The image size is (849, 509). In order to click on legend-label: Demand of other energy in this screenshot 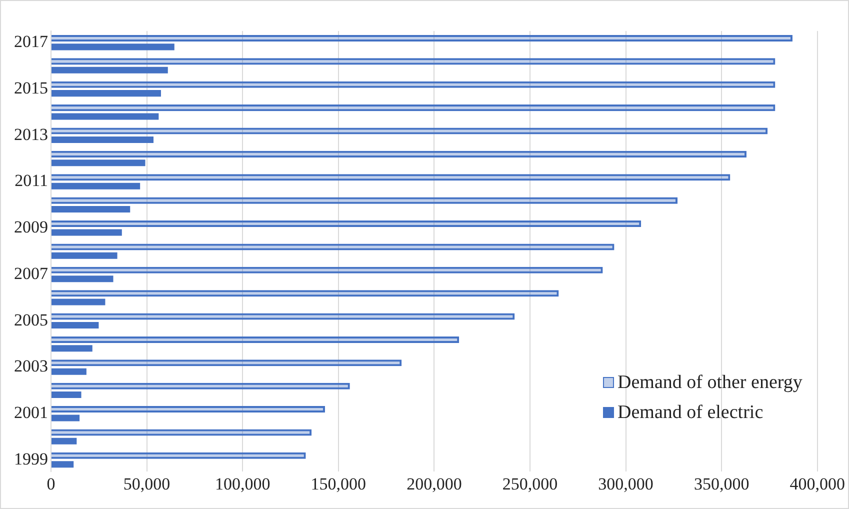, I will do `click(710, 383)`.